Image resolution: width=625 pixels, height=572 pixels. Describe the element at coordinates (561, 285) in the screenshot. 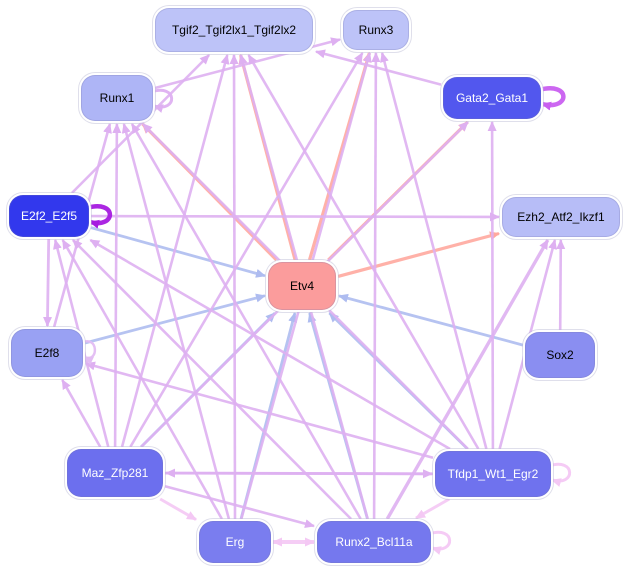

I see `edge-sox2-ezh2` at that location.